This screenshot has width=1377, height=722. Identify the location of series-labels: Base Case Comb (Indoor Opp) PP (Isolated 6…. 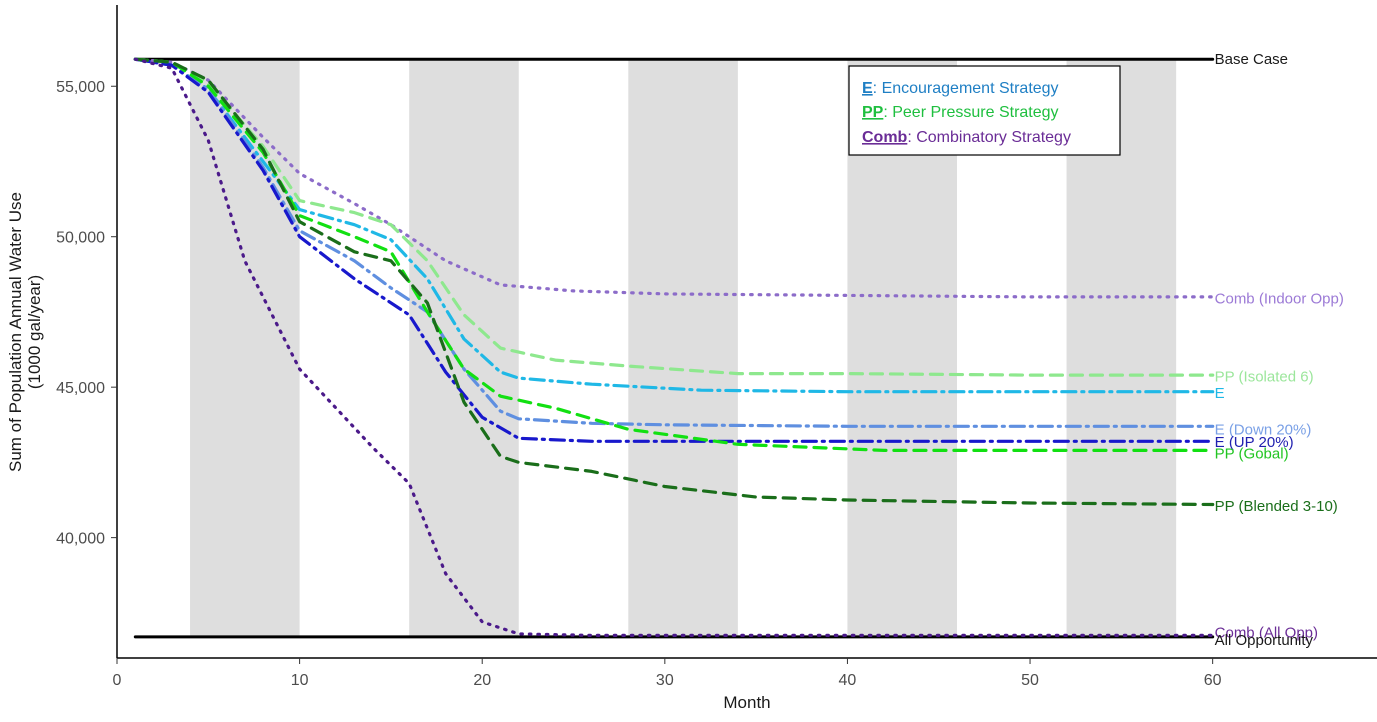
(1279, 350).